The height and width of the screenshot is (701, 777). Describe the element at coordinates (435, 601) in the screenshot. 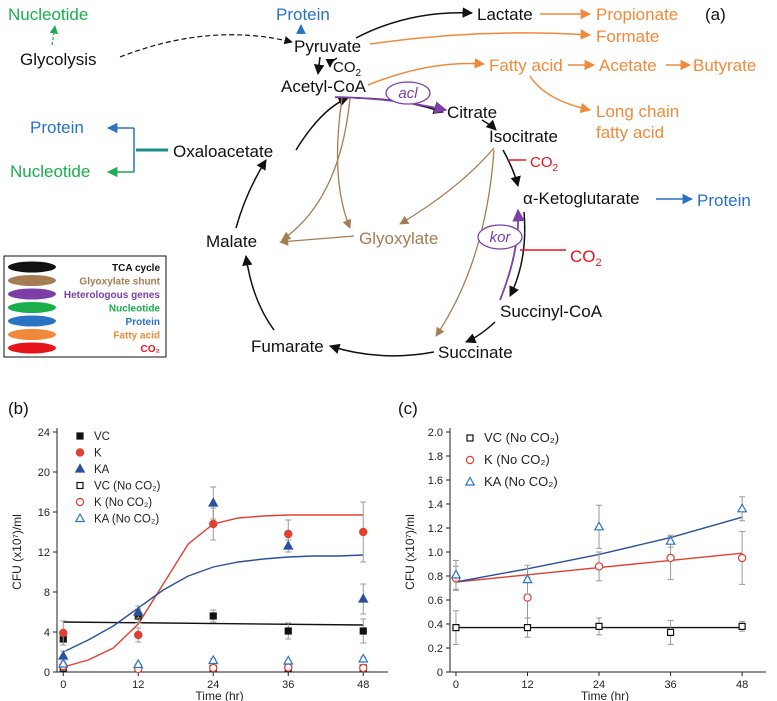

I see `c1-ytick-label-3: 0.6` at that location.